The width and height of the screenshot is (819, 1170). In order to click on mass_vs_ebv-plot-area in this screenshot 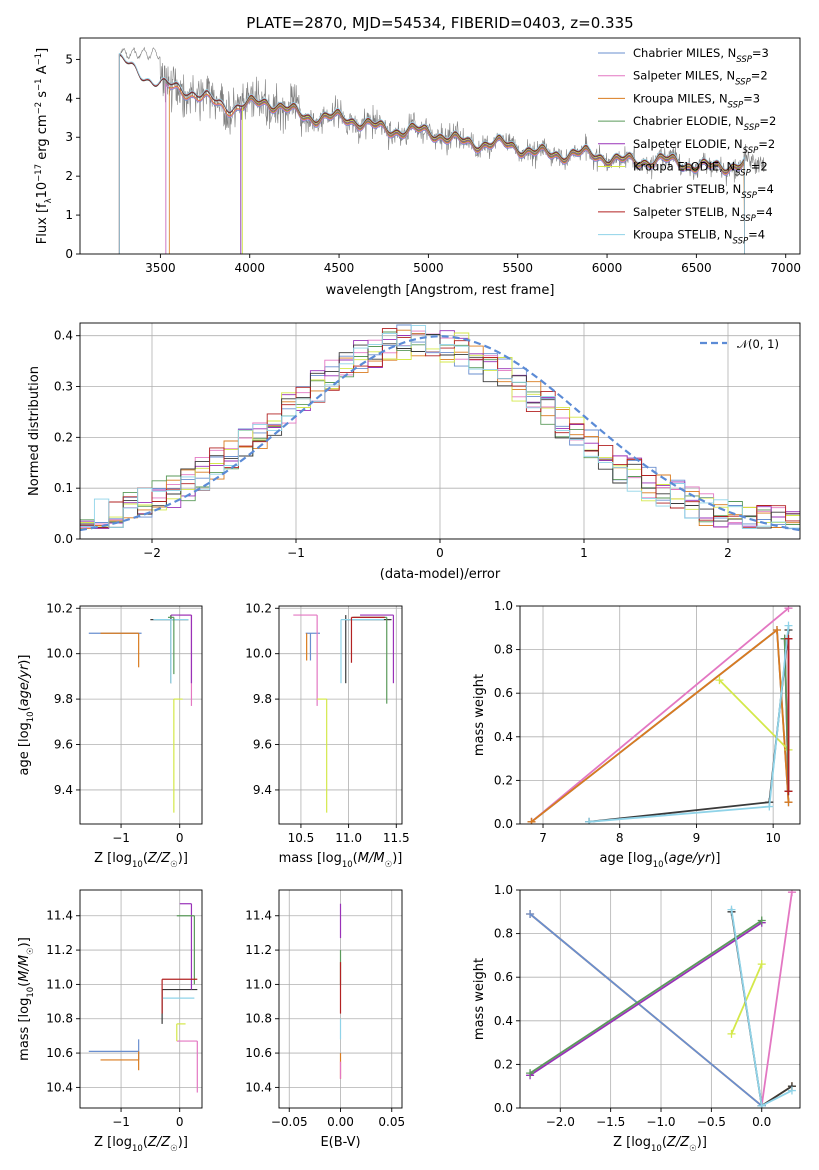, I will do `click(340, 999)`.